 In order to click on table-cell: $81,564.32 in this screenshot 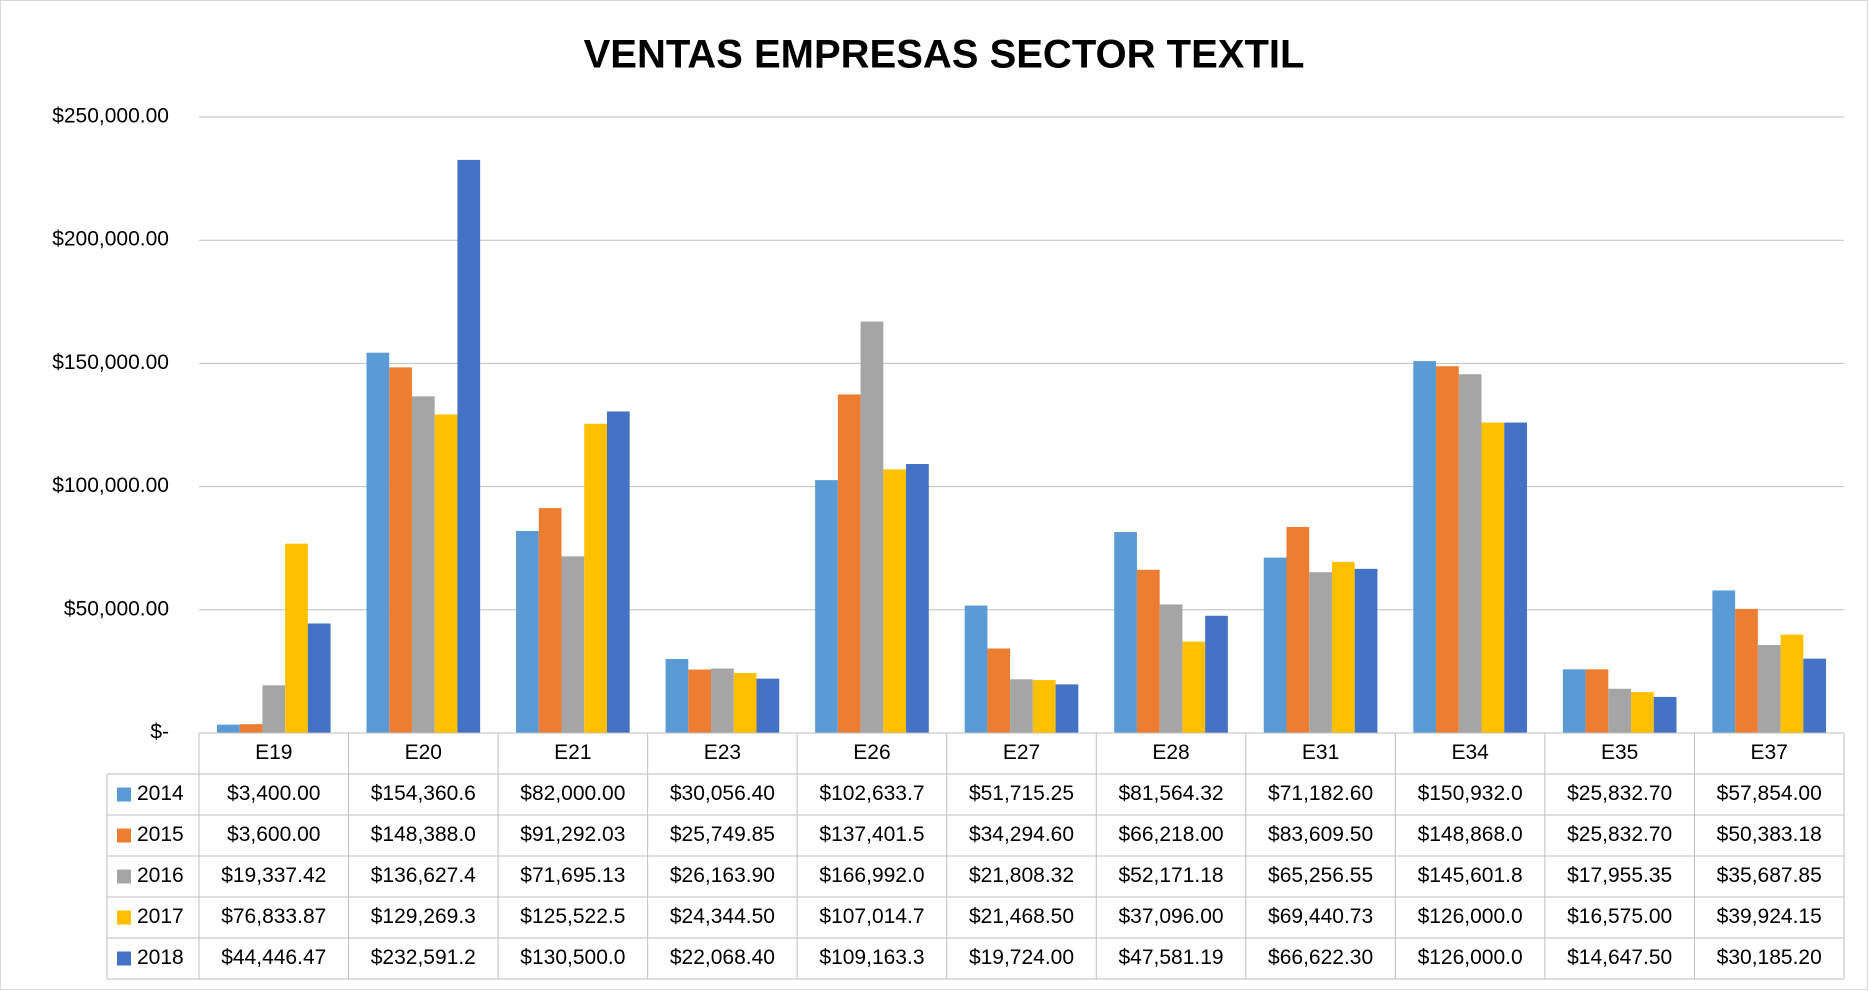, I will do `click(1170, 793)`.